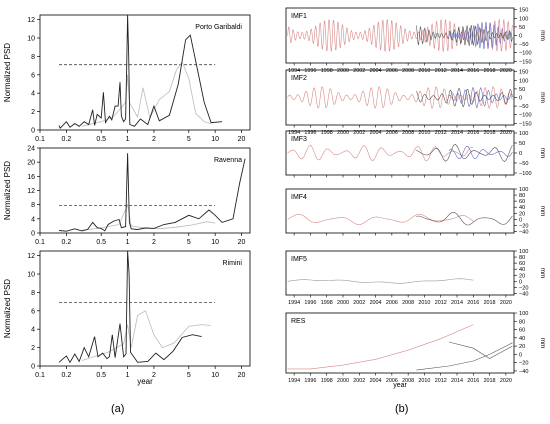 The image size is (550, 424). I want to click on site-name: Ravenna, so click(228, 160).